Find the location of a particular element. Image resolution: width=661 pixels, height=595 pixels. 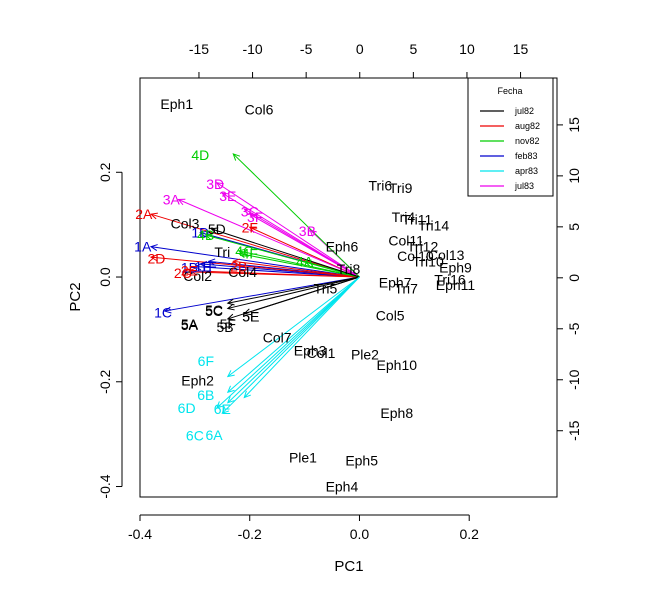

variable-label: 3D is located at coordinates (215, 184).